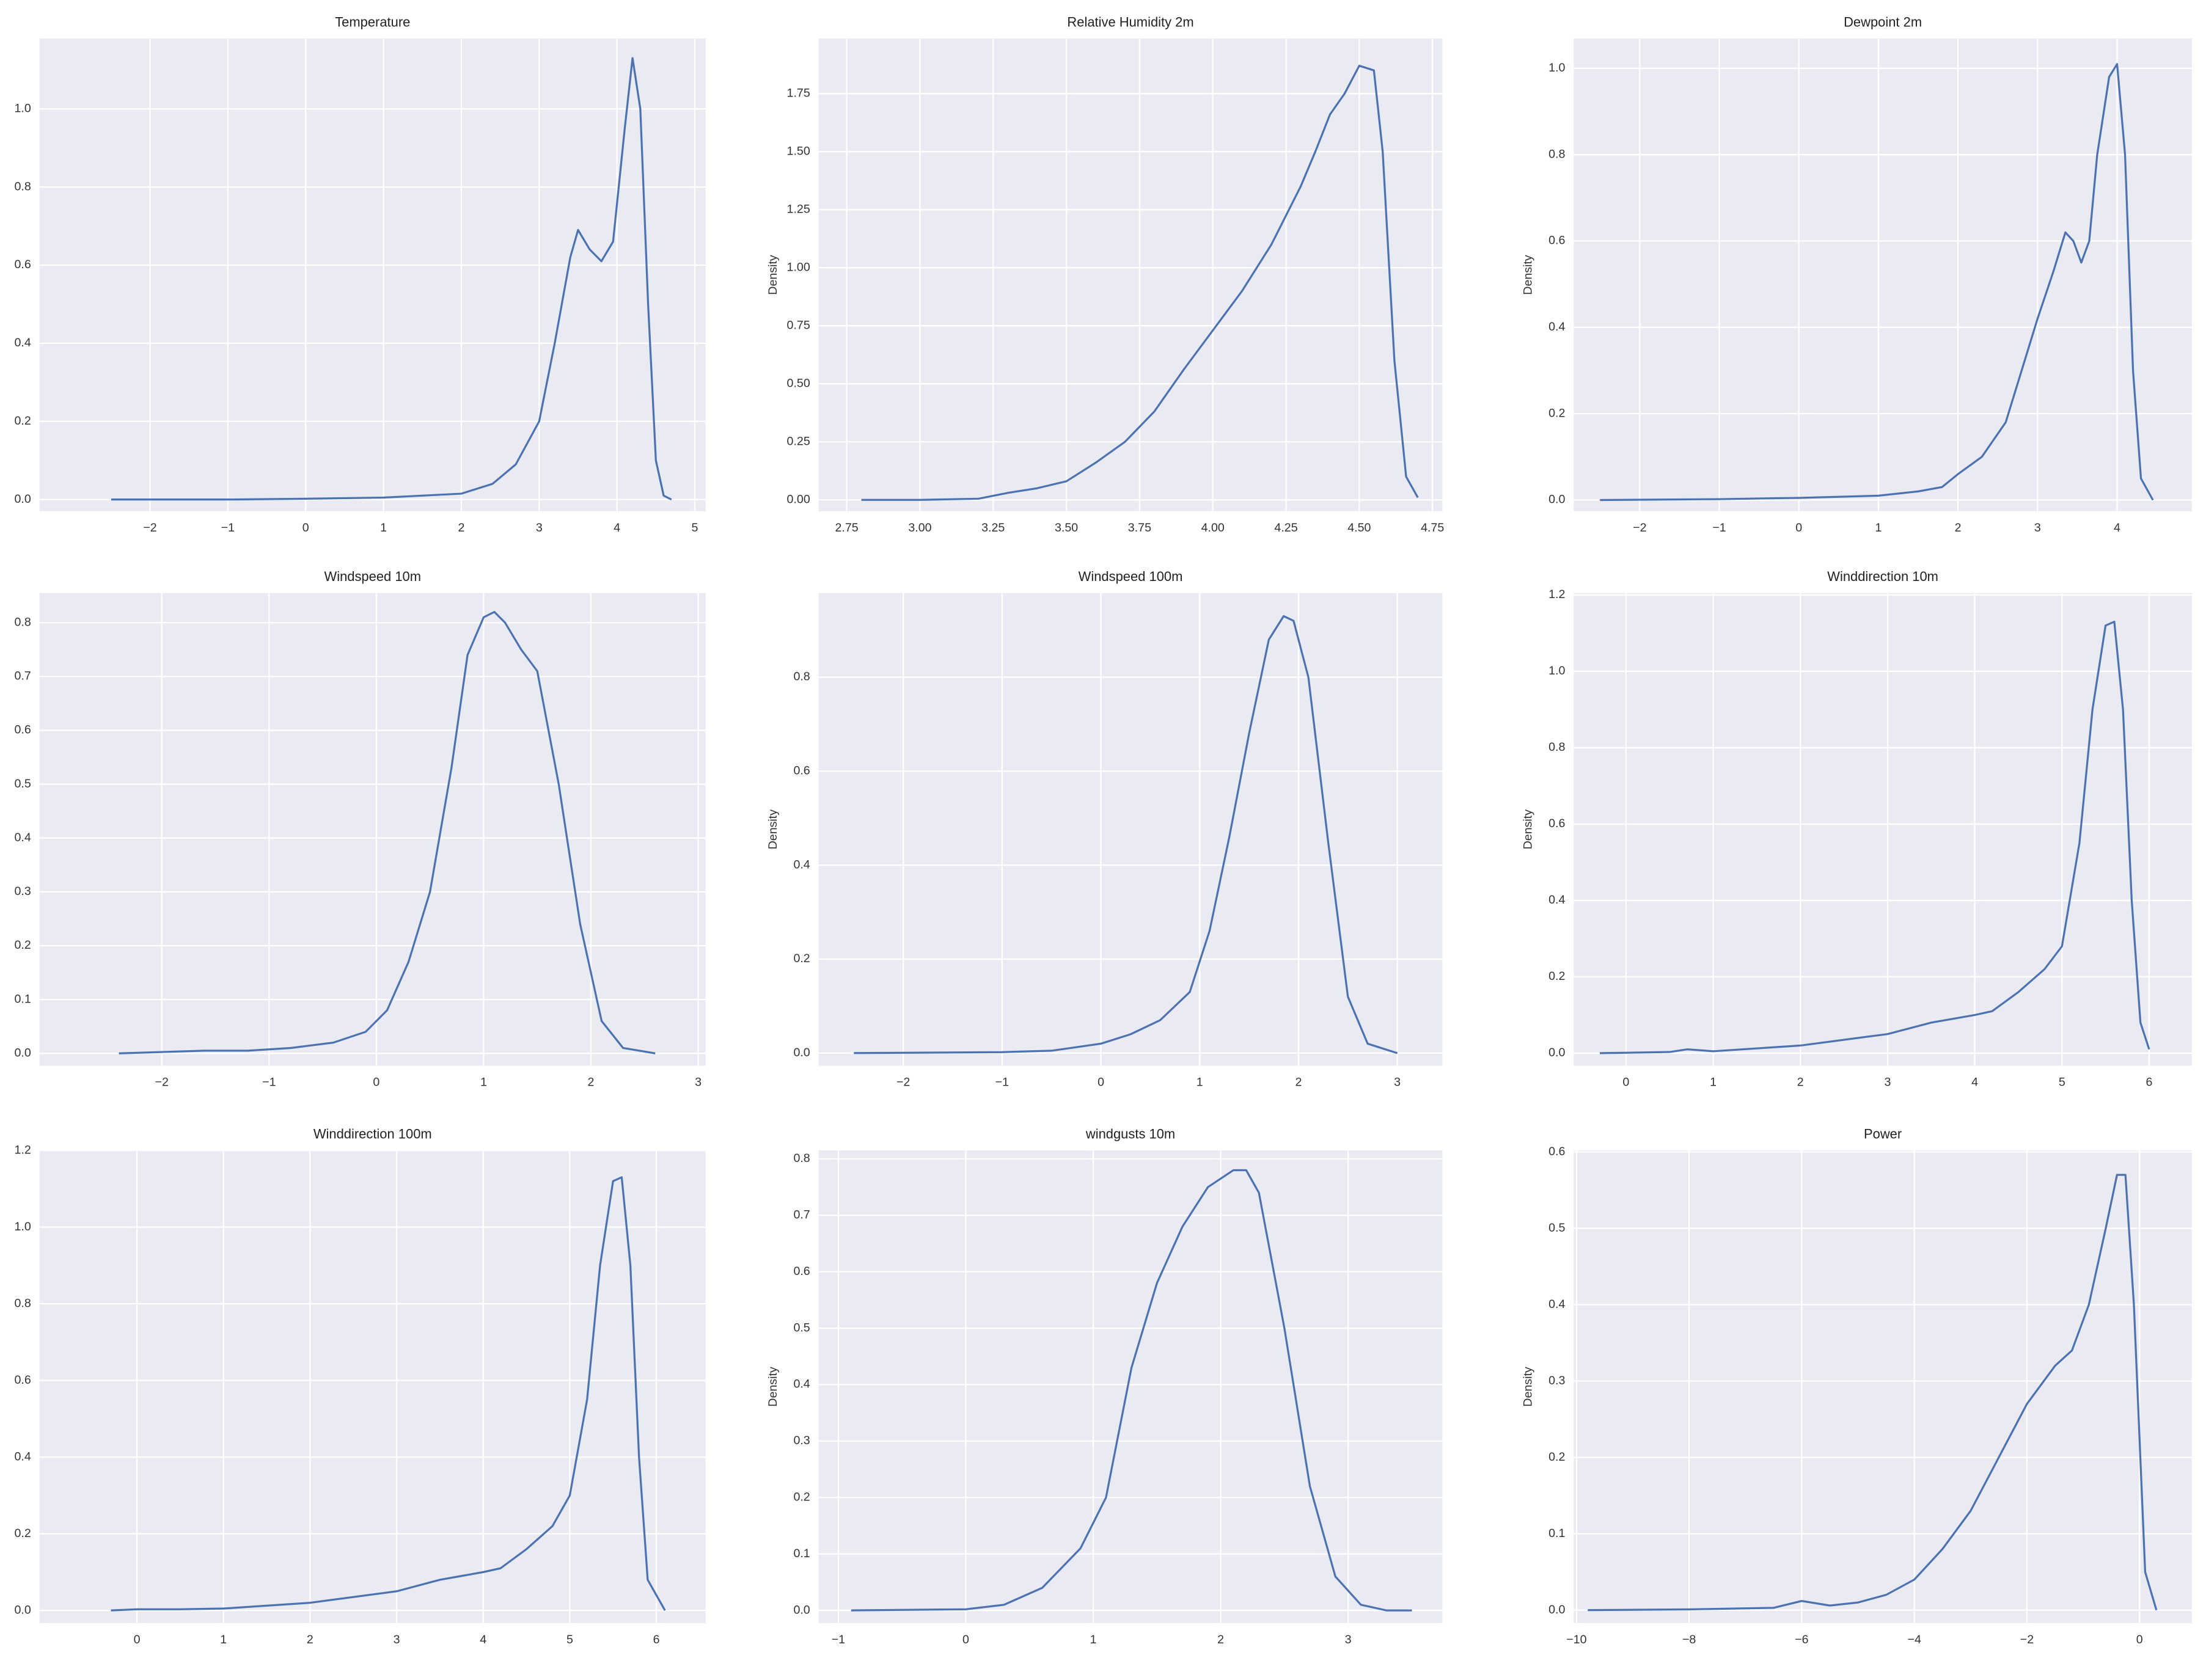  I want to click on chart-title: Relative Humidity 2m, so click(1130, 22).